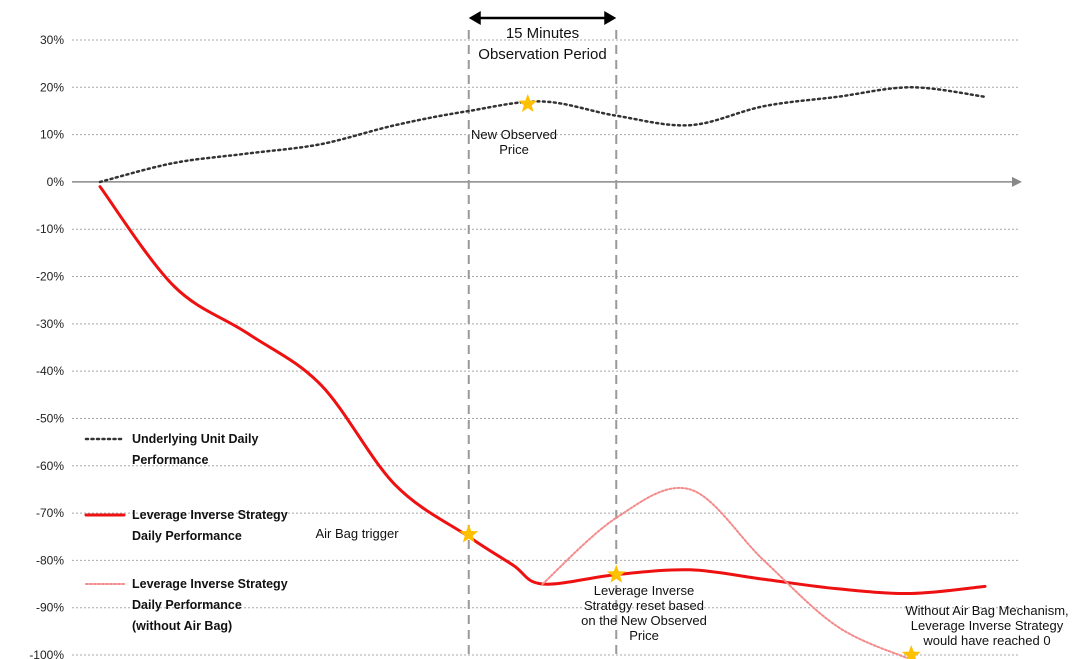  I want to click on y-tick-label: 30%, so click(52, 40).